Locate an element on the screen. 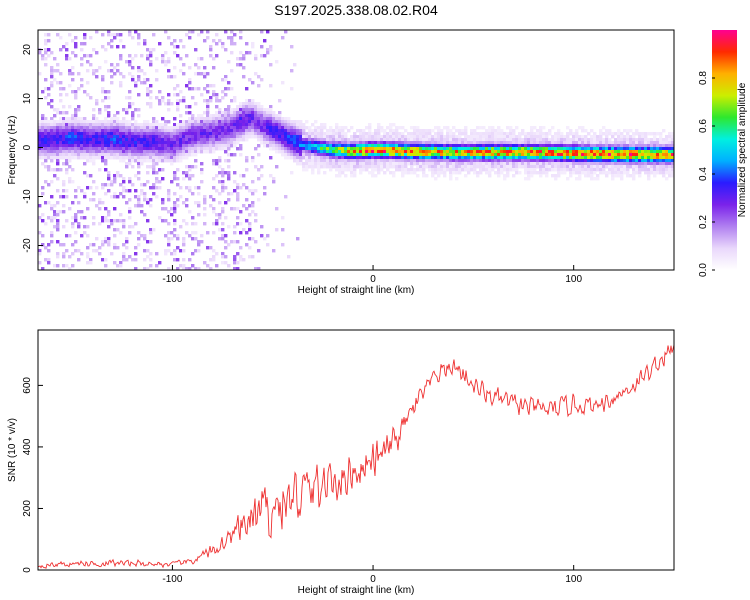 This screenshot has width=750, height=600. x-tick-label: -100 is located at coordinates (172, 279).